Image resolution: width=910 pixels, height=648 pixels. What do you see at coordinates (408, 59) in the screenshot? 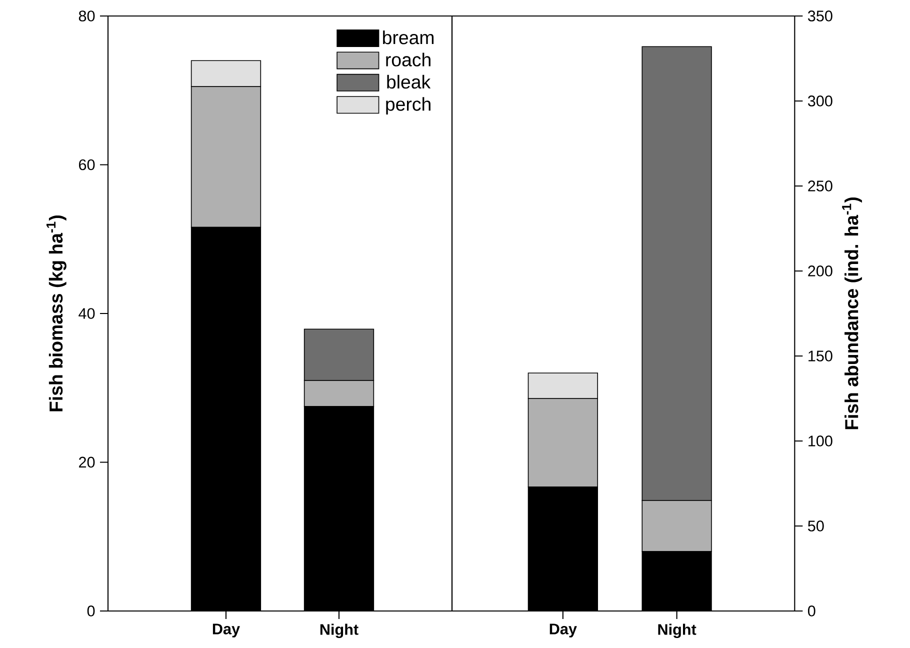
I see `legend-label: roach` at bounding box center [408, 59].